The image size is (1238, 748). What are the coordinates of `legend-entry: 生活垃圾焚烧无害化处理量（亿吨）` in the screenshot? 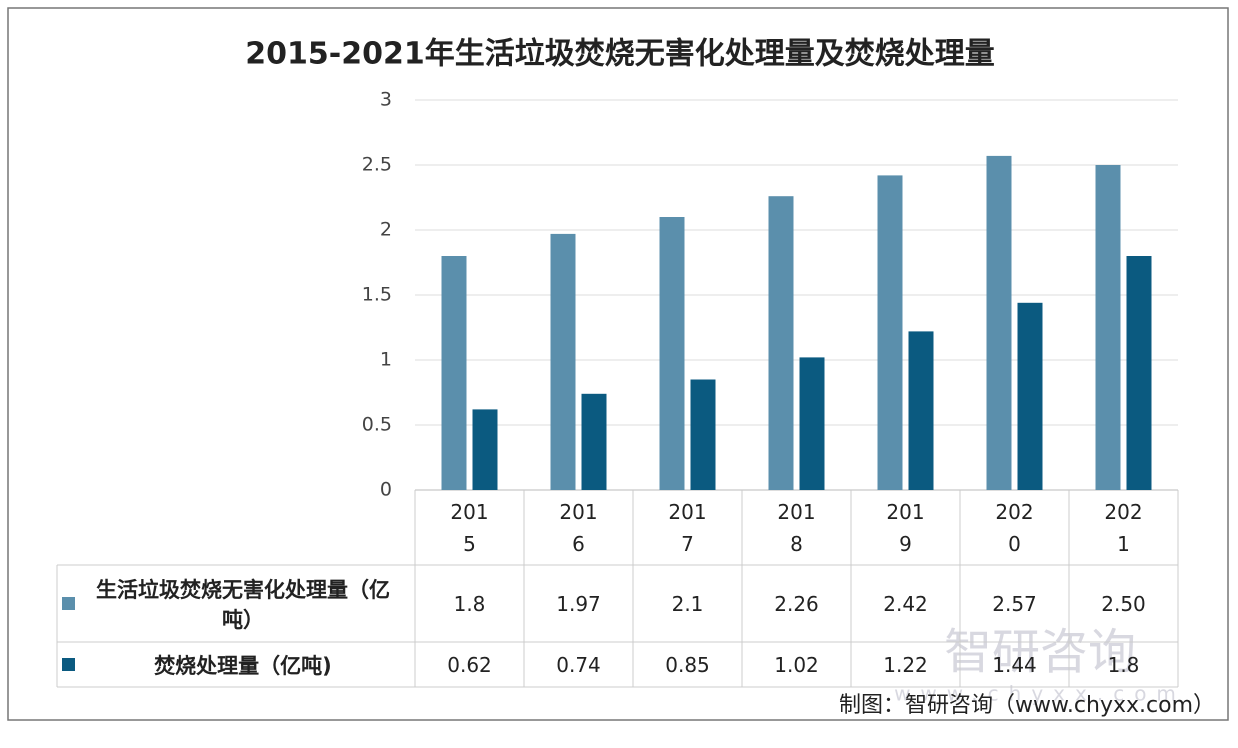 It's located at (232, 603).